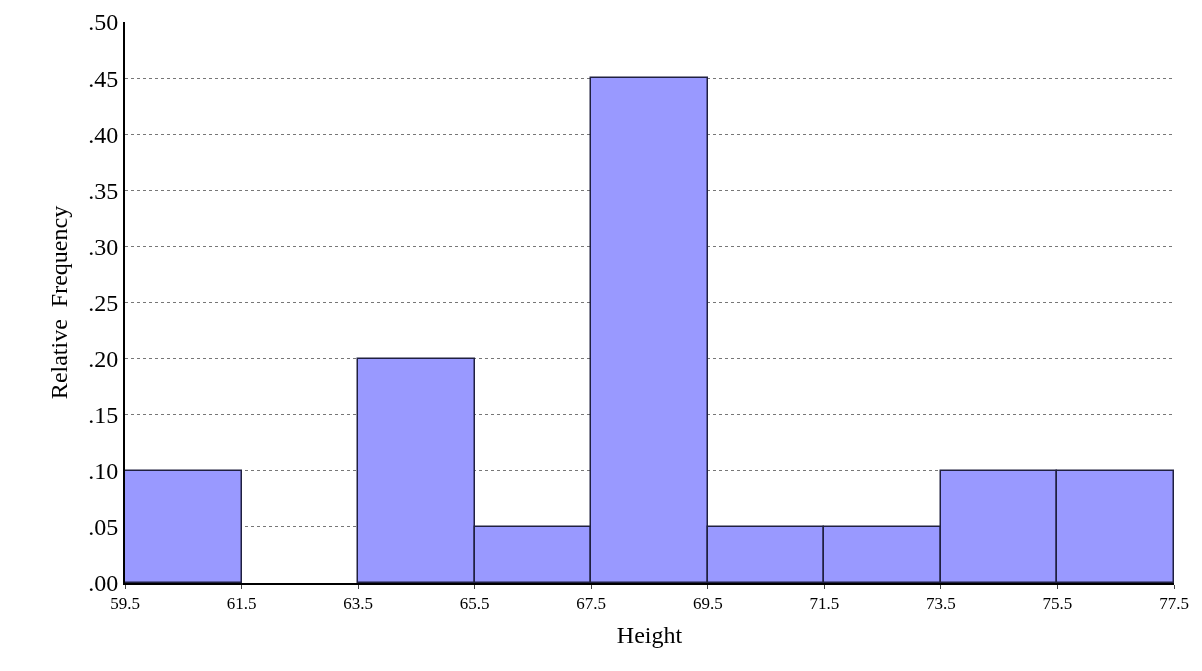 The height and width of the screenshot is (671, 1202). I want to click on y-tick-label: .15, so click(103, 415).